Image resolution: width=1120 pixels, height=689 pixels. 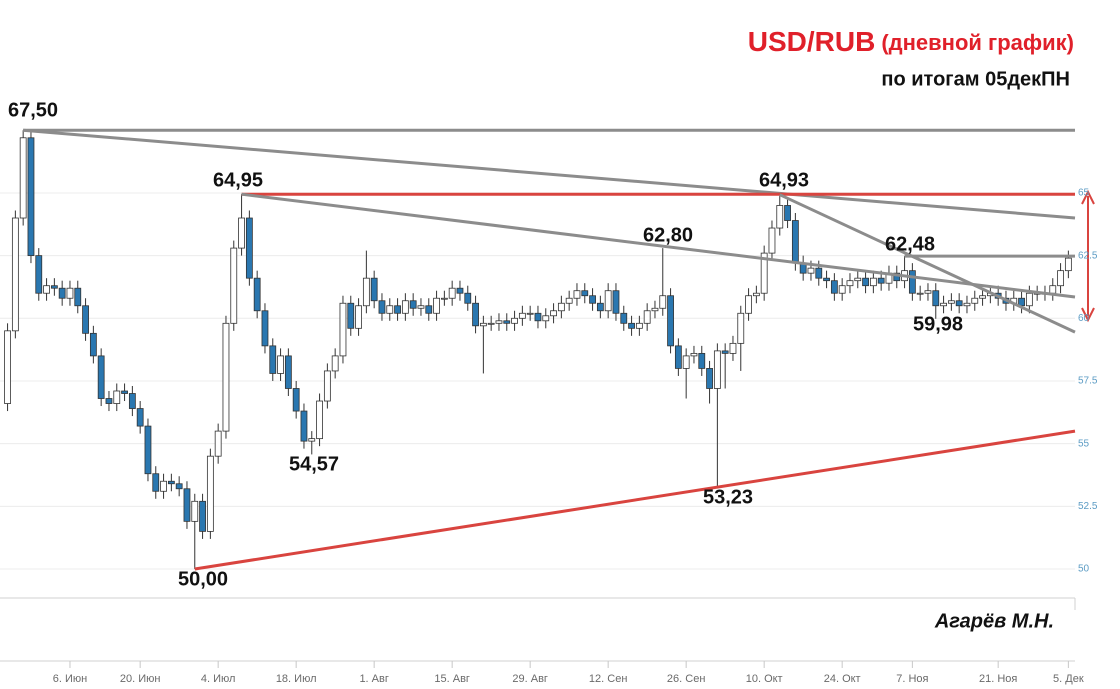 I want to click on y-tick-label: 50, so click(x=1084, y=569).